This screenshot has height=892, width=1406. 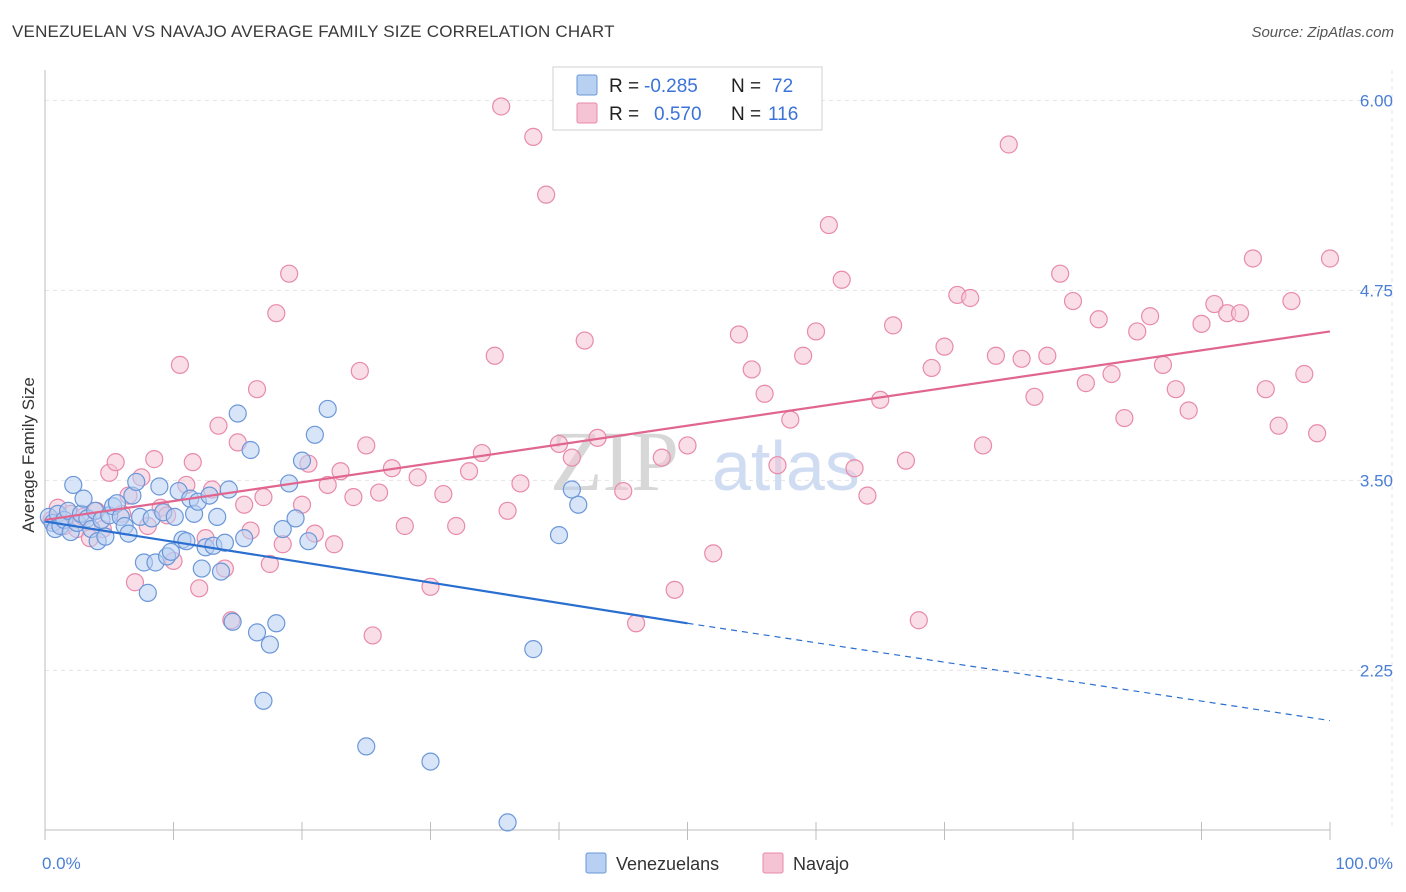 I want to click on series-legend: Venezuelans Navajo, so click(x=717, y=863).